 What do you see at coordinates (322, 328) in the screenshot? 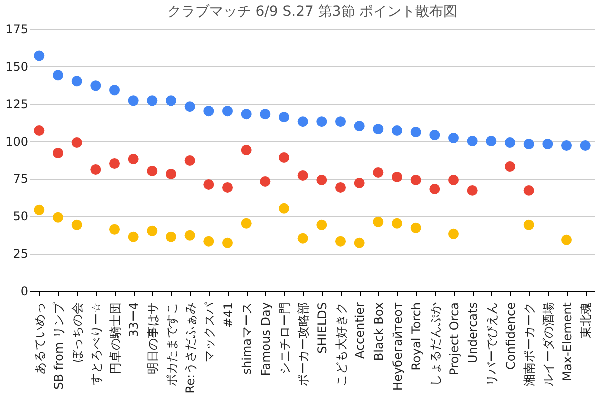
I see `x-tick-label: SHIELDS` at bounding box center [322, 328].